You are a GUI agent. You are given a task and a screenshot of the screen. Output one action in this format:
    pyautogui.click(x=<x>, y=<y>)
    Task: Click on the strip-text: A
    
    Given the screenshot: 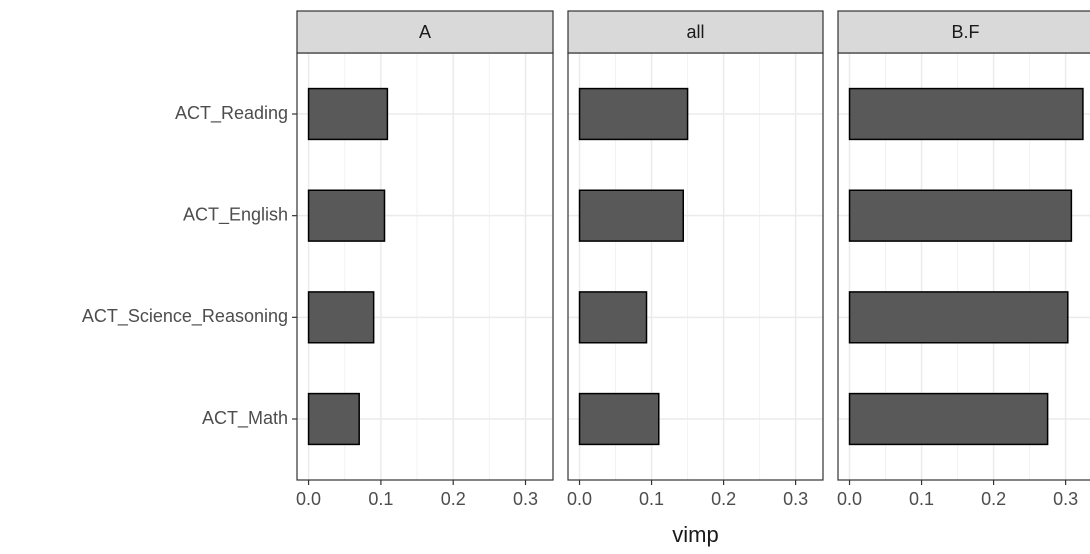 What is the action you would take?
    pyautogui.click(x=425, y=32)
    